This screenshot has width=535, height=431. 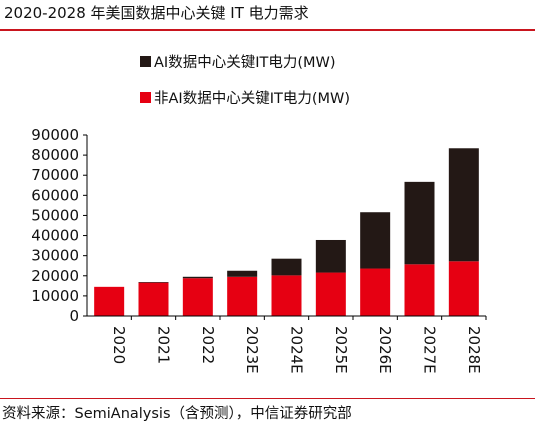 I want to click on x-tick-label: 2023E, so click(x=252, y=350).